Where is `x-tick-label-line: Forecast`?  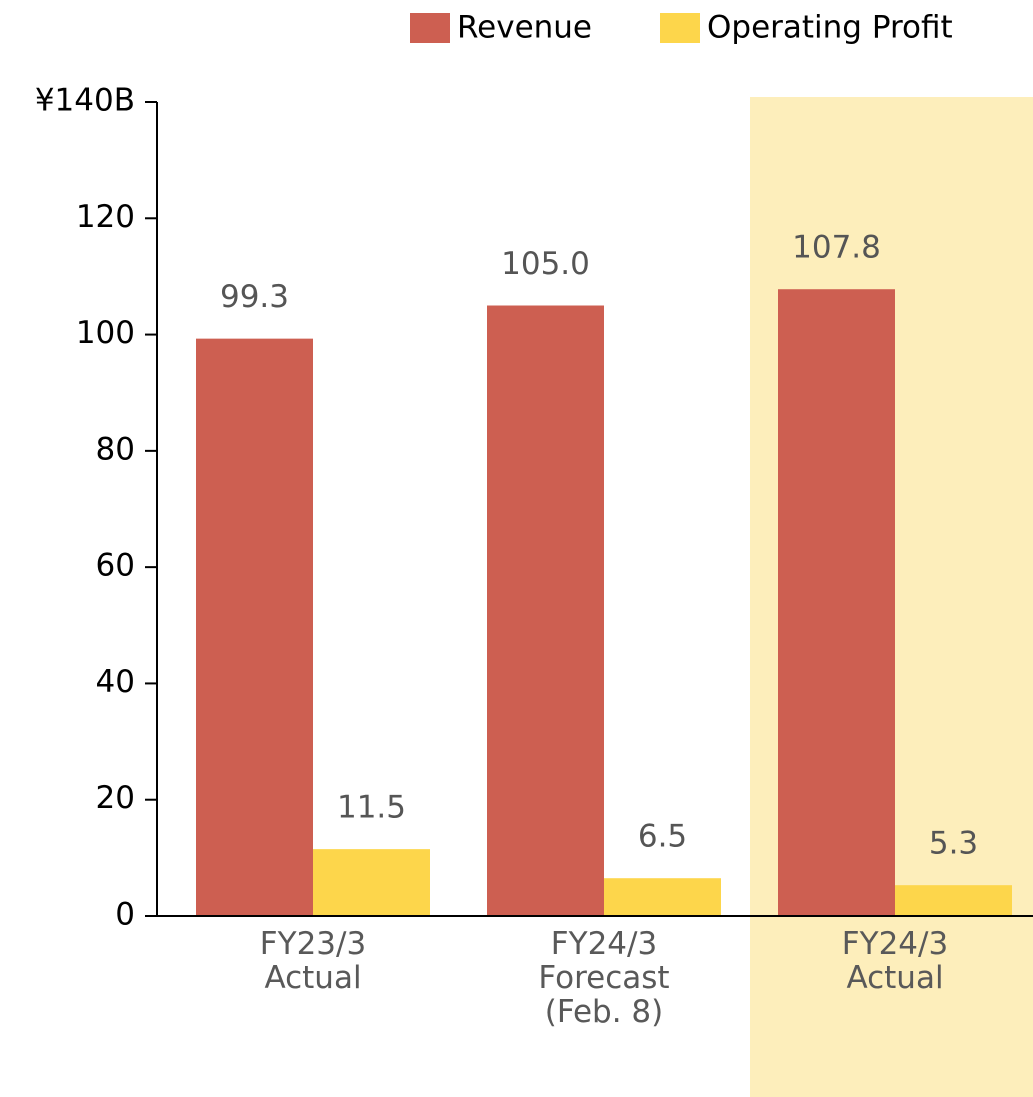
x-tick-label-line: Forecast is located at coordinates (603, 978).